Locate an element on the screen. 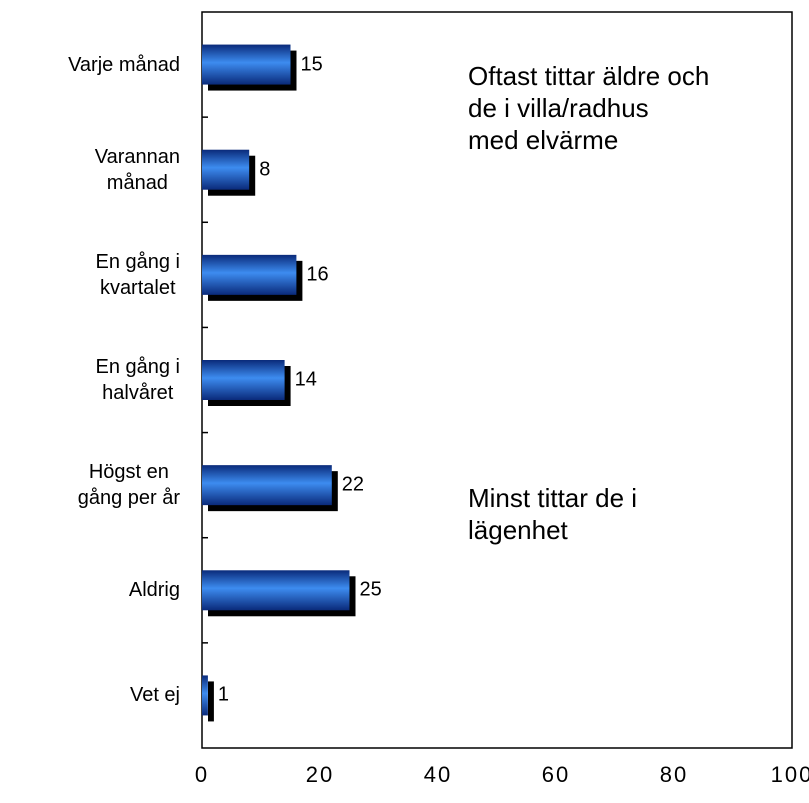 Image resolution: width=809 pixels, height=803 pixels. y-tick-label: Högst en gång per år is located at coordinates (128, 485).